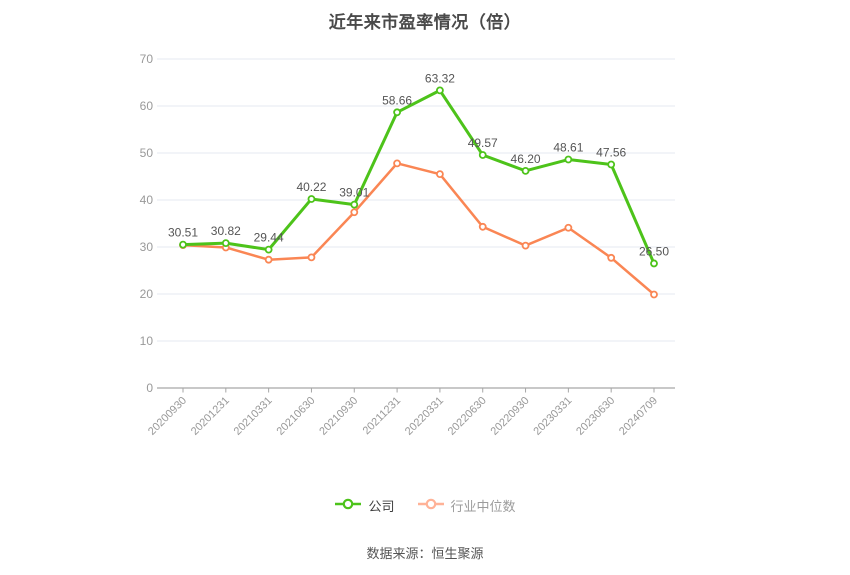 This screenshot has width=850, height=575. What do you see at coordinates (425, 553) in the screenshot?
I see `data-source-note: 数据来源：恒生聚源` at bounding box center [425, 553].